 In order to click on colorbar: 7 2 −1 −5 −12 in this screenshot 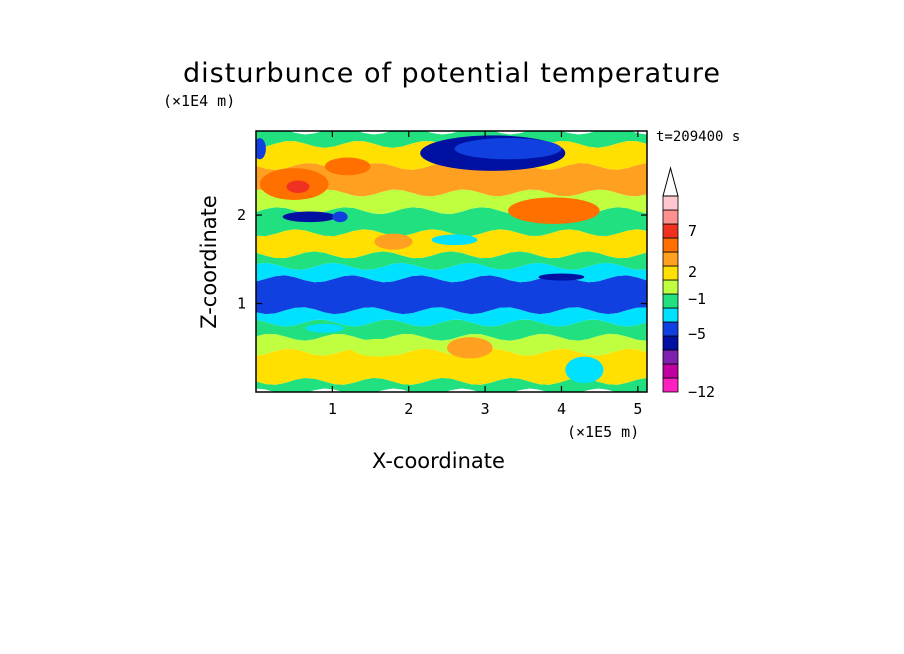, I will do `click(688, 283)`.